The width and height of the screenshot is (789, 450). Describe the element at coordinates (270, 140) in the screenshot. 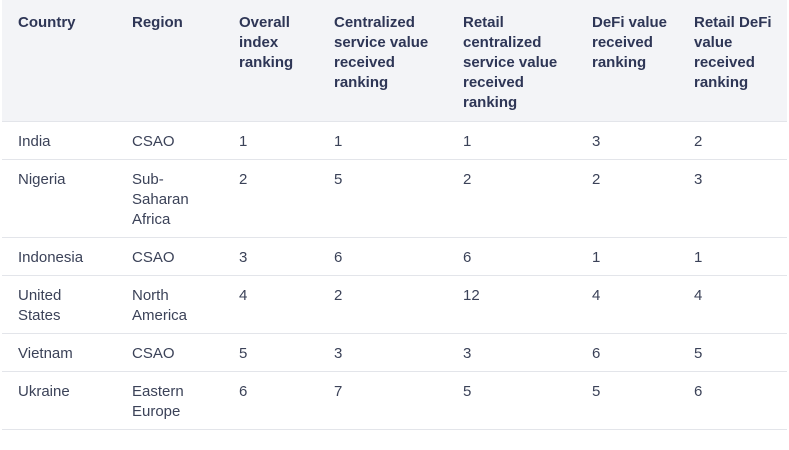

I see `cell-overall-ranking: 1` at that location.